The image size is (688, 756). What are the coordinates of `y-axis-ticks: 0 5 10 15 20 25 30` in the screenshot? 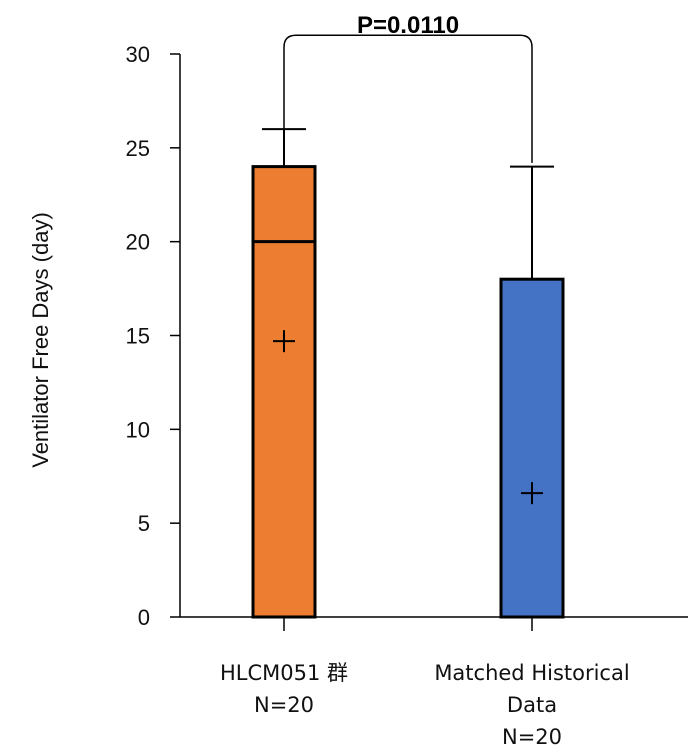 It's located at (153, 336).